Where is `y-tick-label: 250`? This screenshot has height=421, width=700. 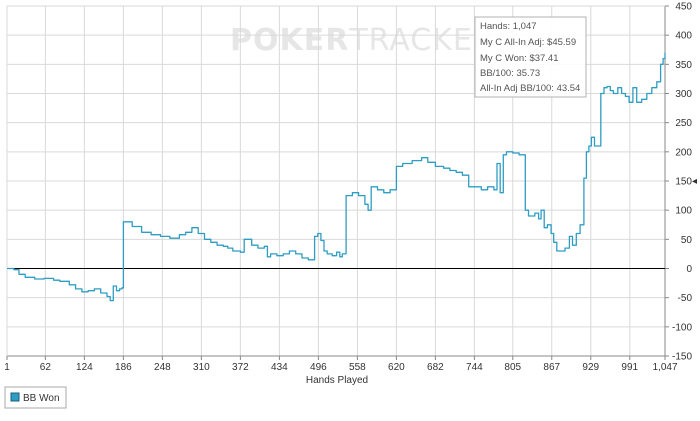
y-tick-label: 250 is located at coordinates (683, 123).